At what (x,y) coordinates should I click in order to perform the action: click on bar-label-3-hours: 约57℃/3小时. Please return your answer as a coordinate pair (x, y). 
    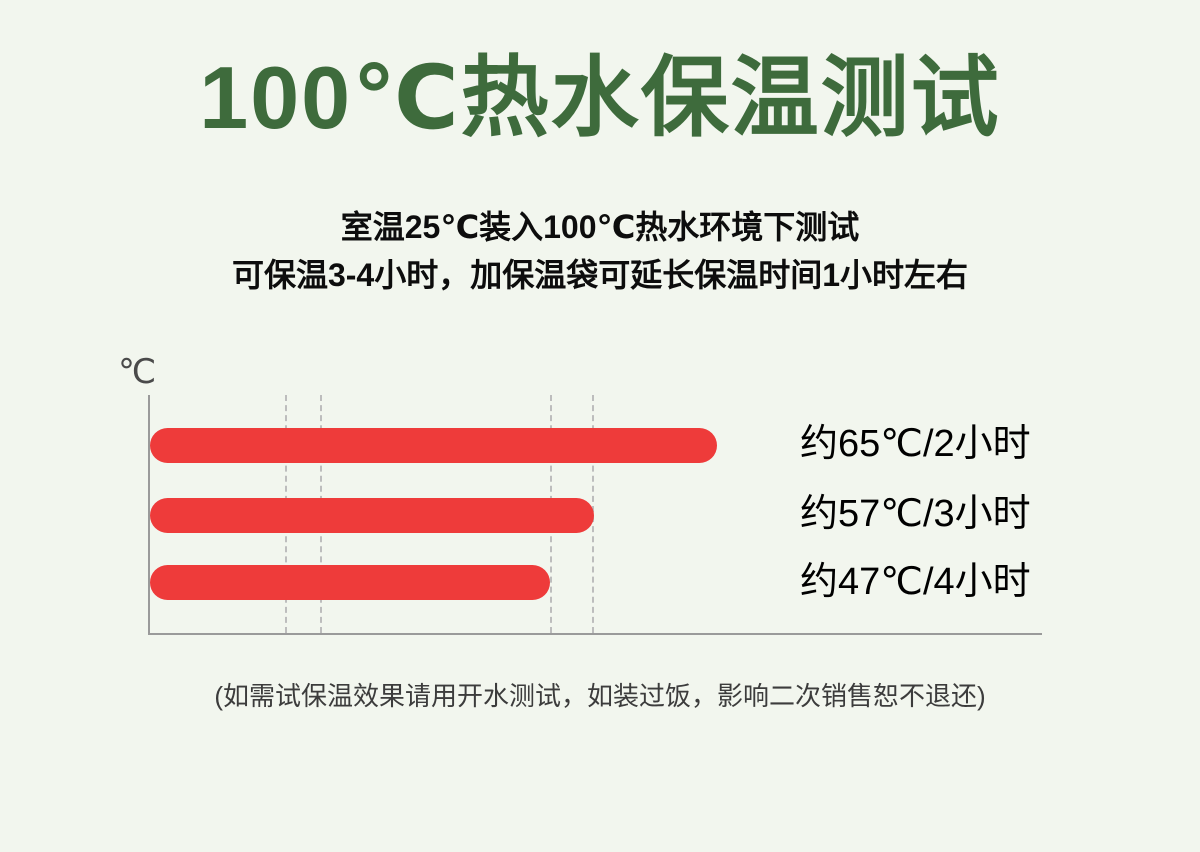
    Looking at the image, I should click on (915, 514).